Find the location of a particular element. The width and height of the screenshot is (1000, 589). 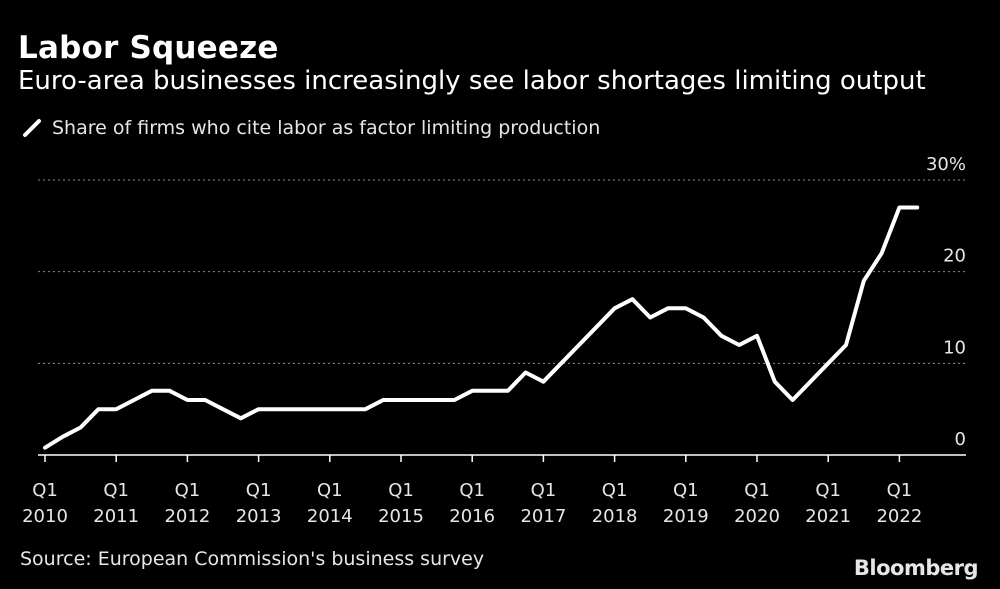

x-tick-label-year: 2014 is located at coordinates (330, 516).